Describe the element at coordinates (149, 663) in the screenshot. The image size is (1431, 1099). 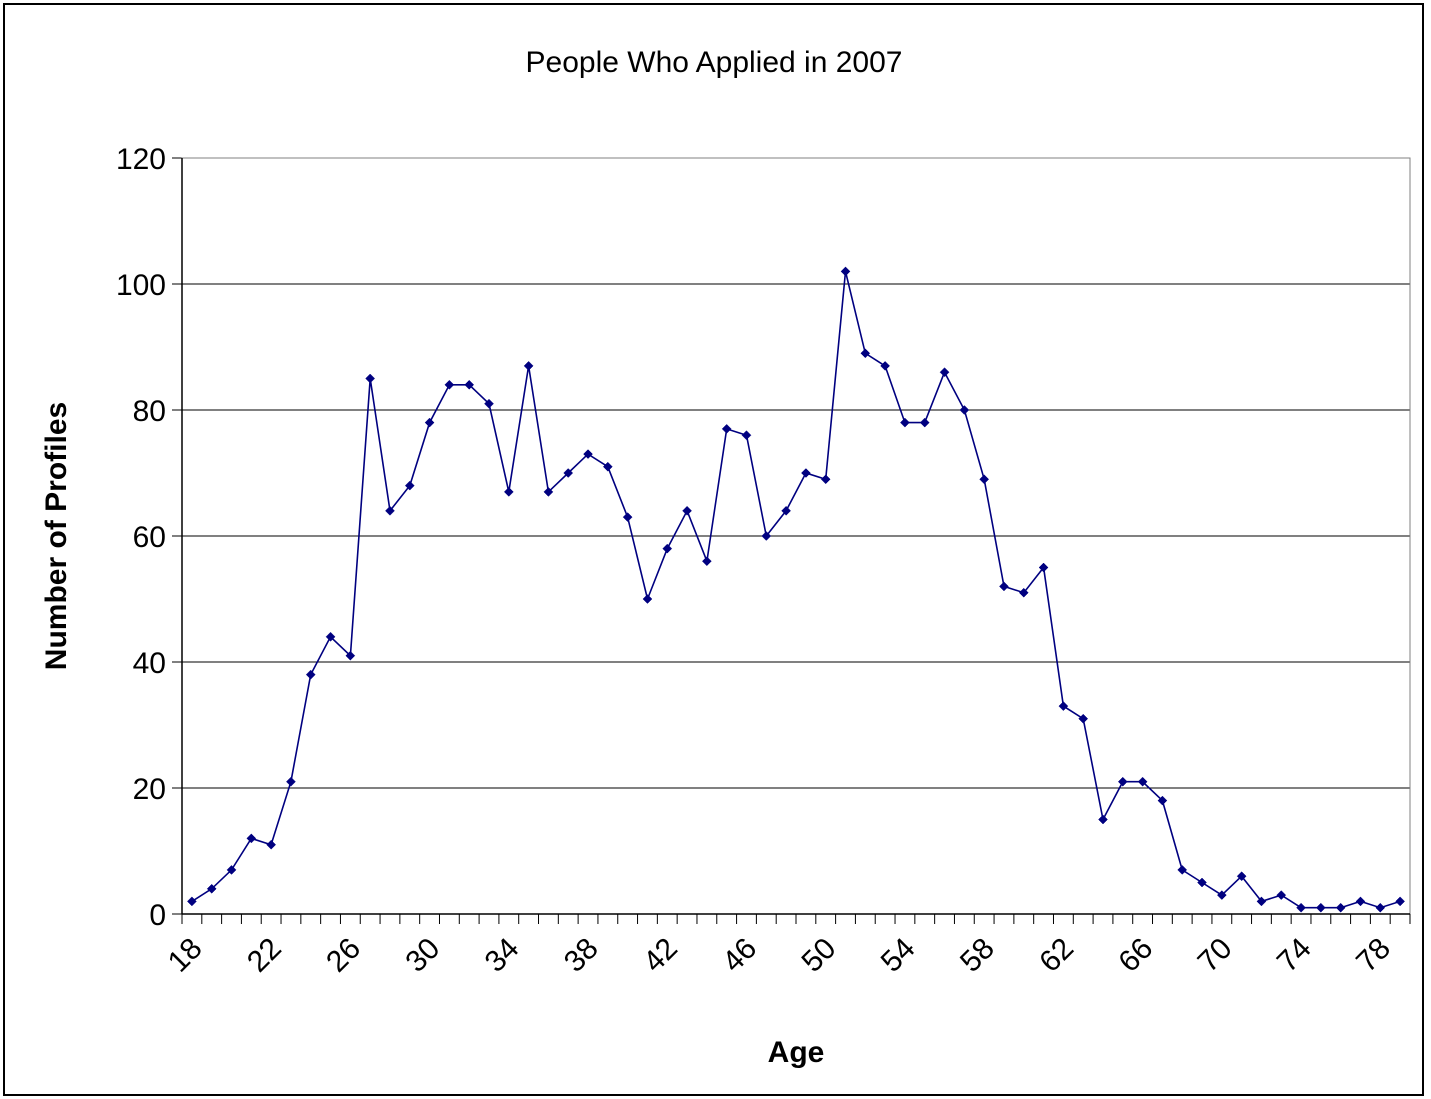
I see `y-tick-label: 40` at that location.